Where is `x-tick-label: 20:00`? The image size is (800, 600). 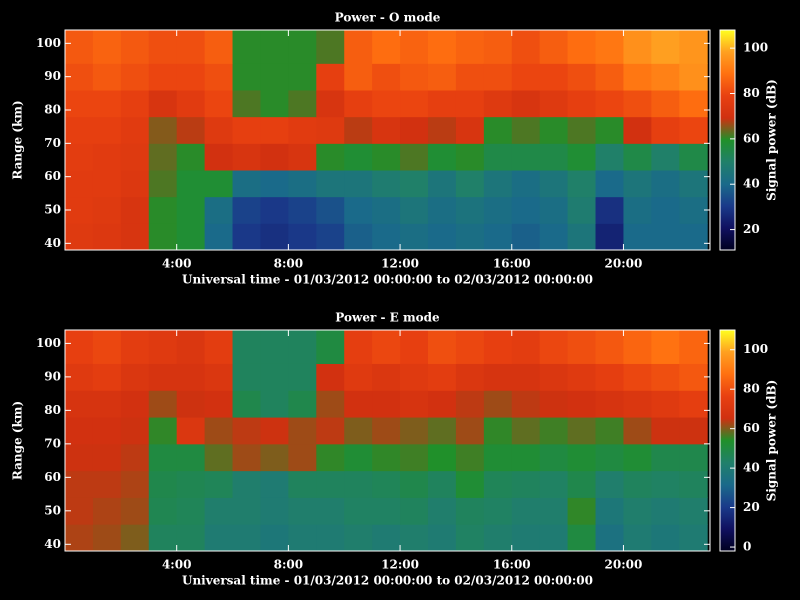
x-tick-label: 20:00 is located at coordinates (624, 565).